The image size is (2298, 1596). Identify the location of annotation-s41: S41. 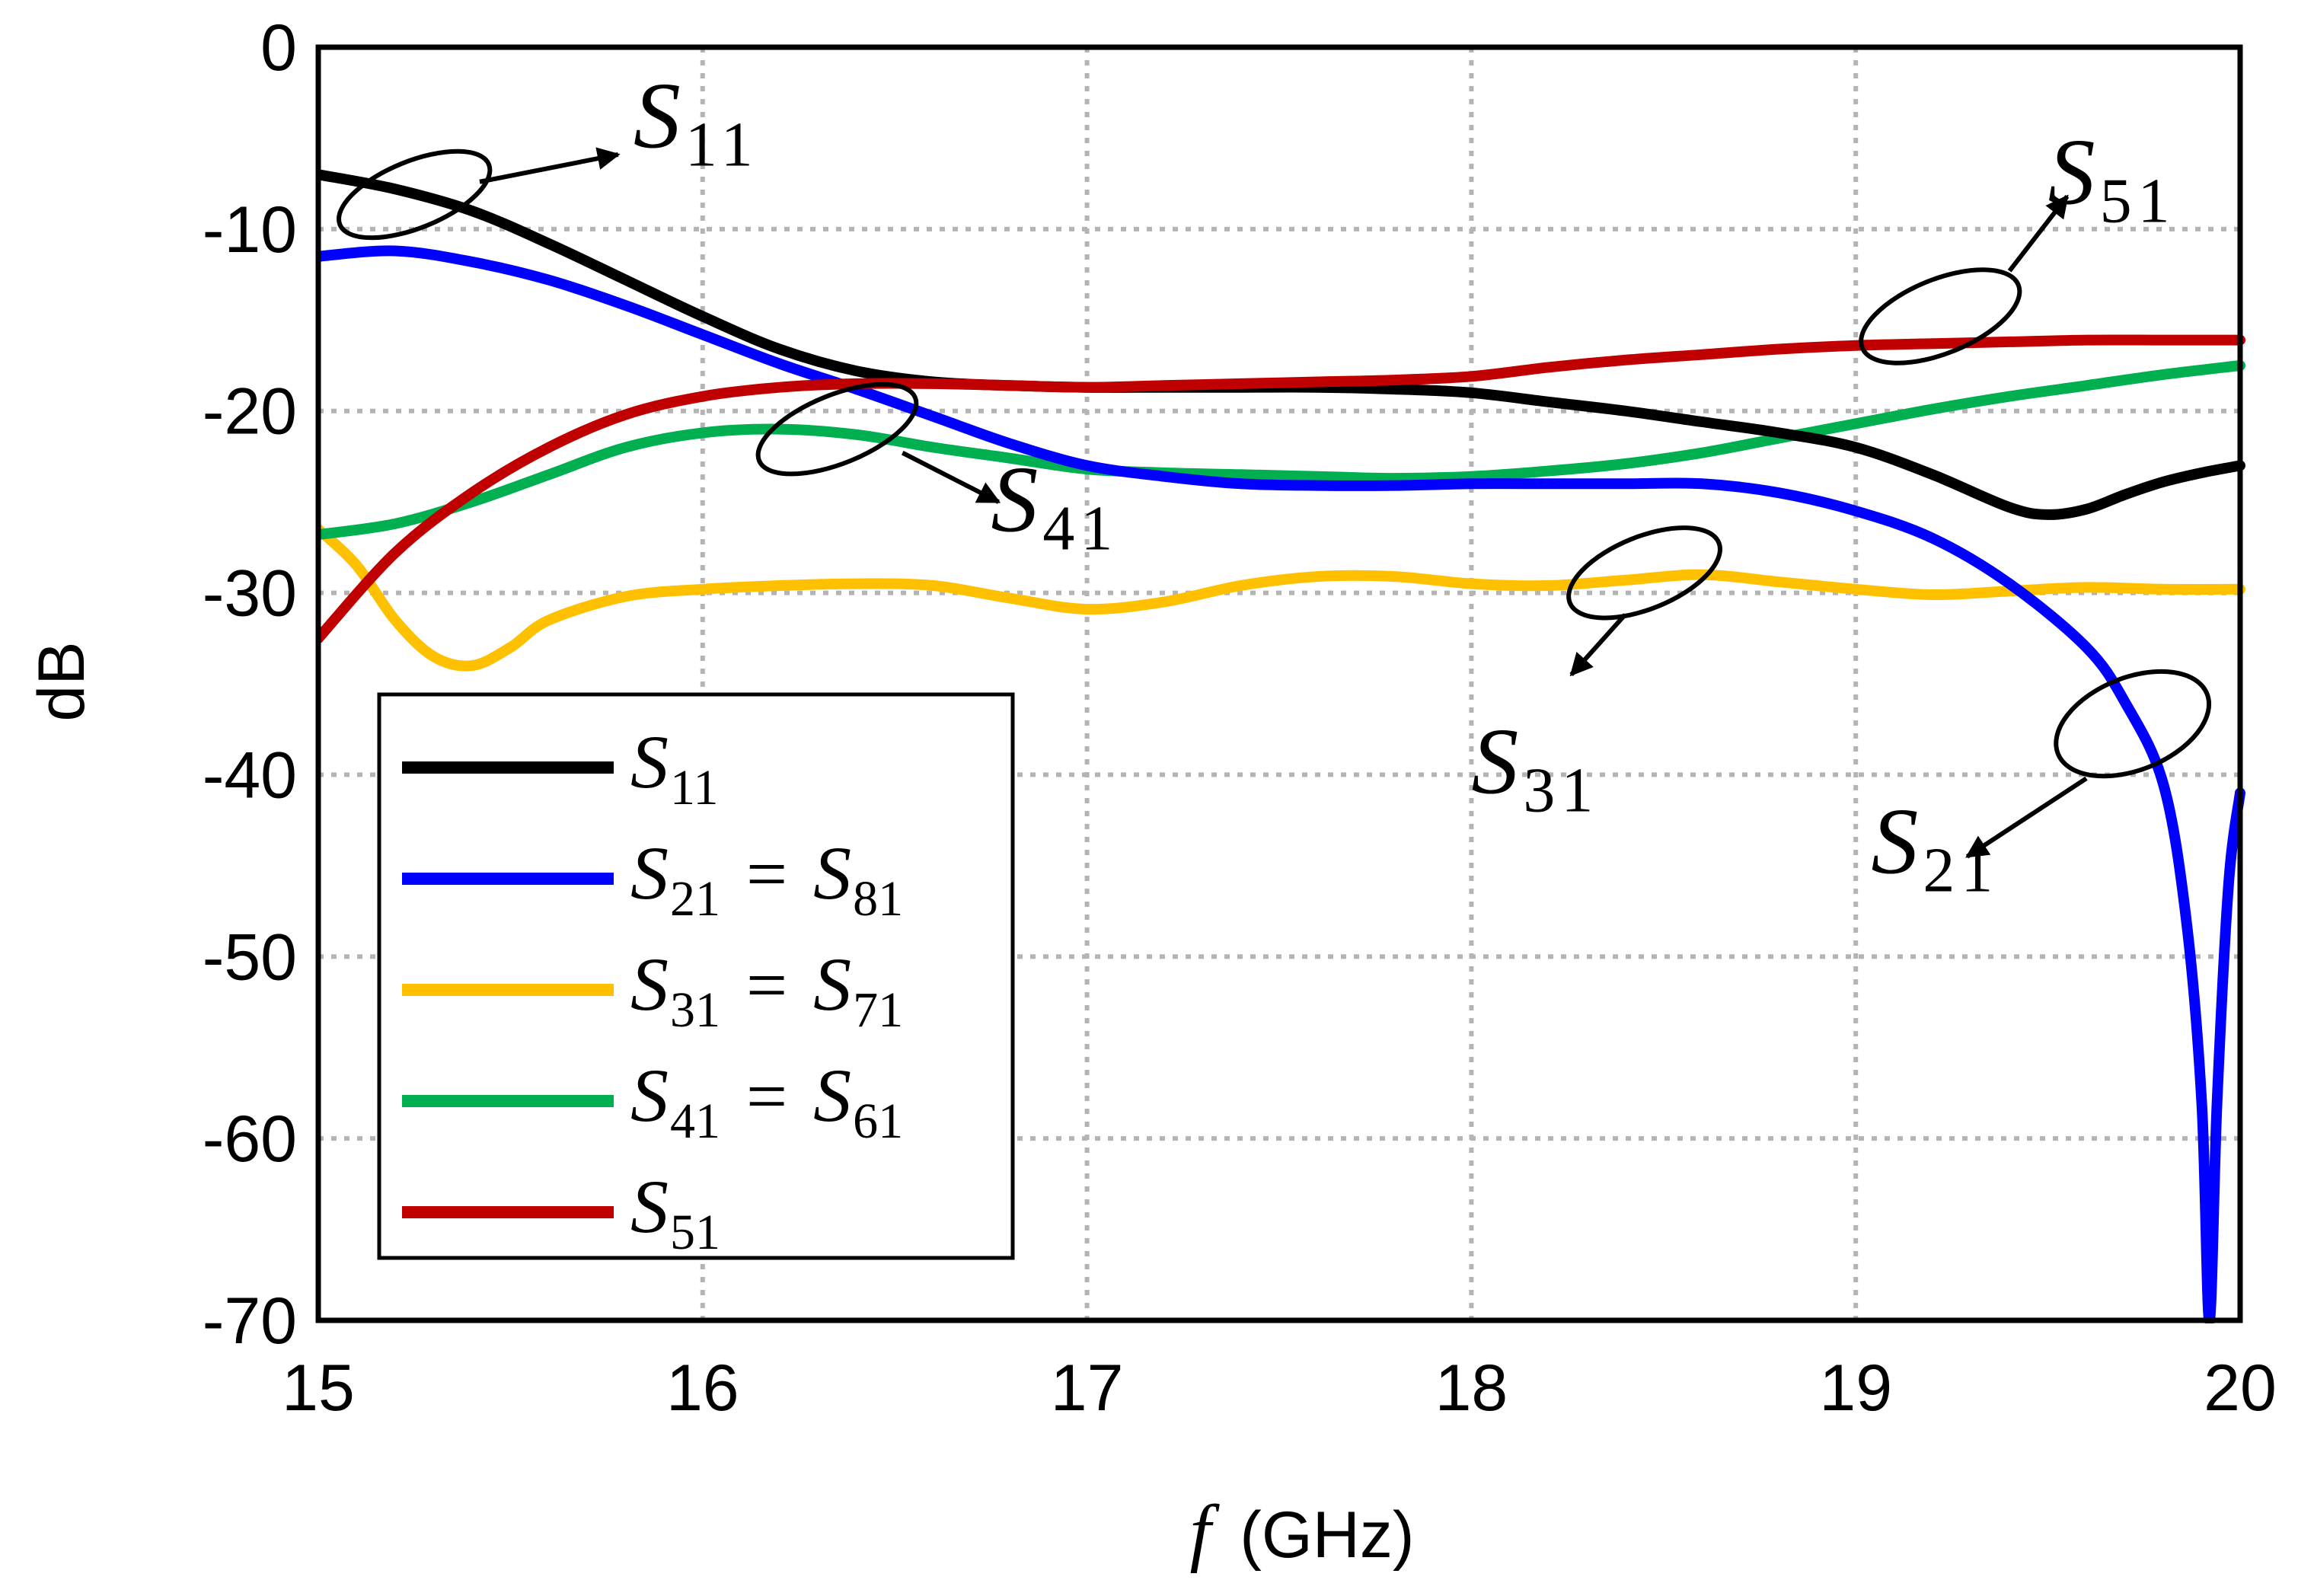
(937, 472).